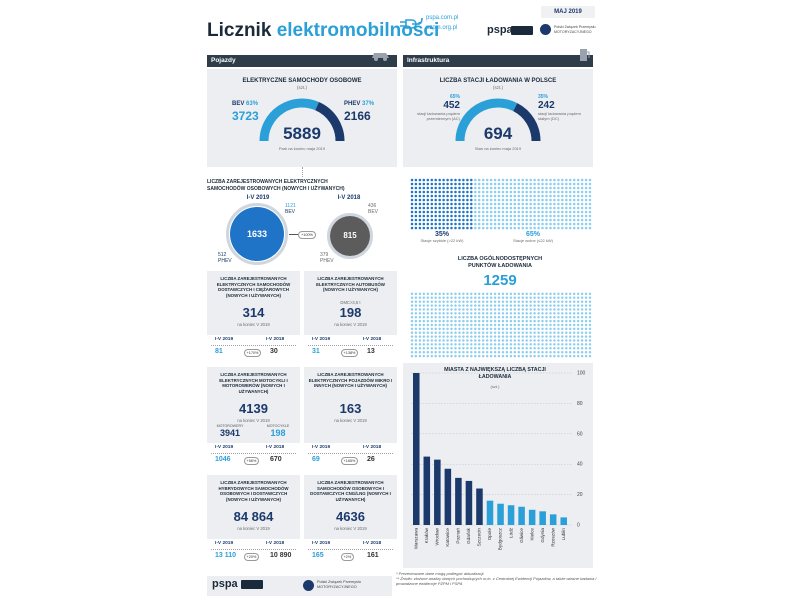  What do you see at coordinates (321, 447) in the screenshot?
I see `stat-card-2019-label: I-V 2019` at bounding box center [321, 447].